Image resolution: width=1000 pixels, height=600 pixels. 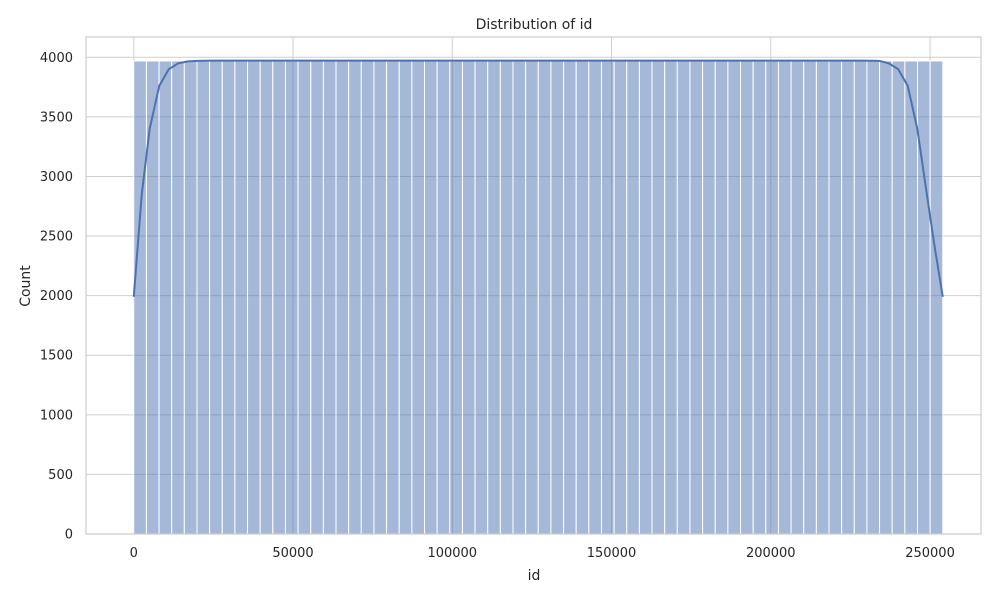 I want to click on y-tick-label-5: 2500, so click(x=56, y=237).